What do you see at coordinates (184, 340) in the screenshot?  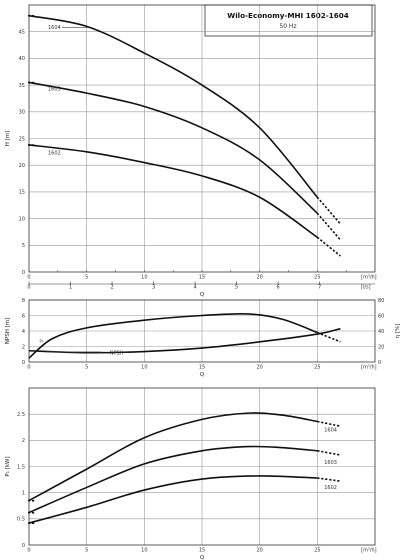 I see `series-line-NPSH` at bounding box center [184, 340].